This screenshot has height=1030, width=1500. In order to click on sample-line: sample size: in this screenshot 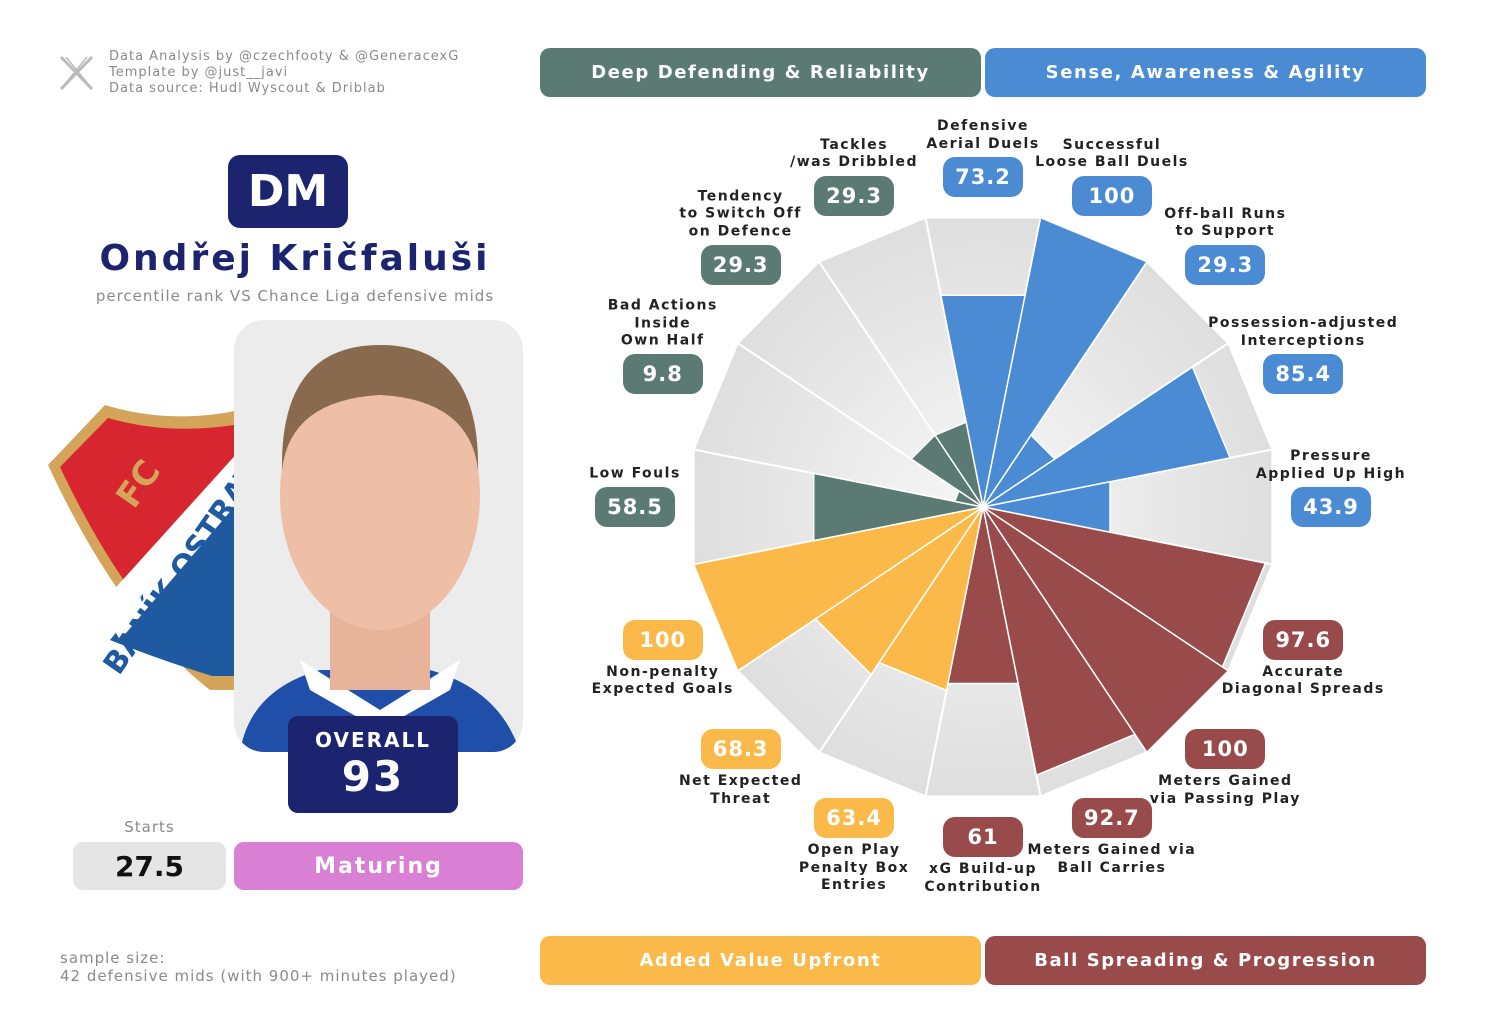, I will do `click(113, 958)`.